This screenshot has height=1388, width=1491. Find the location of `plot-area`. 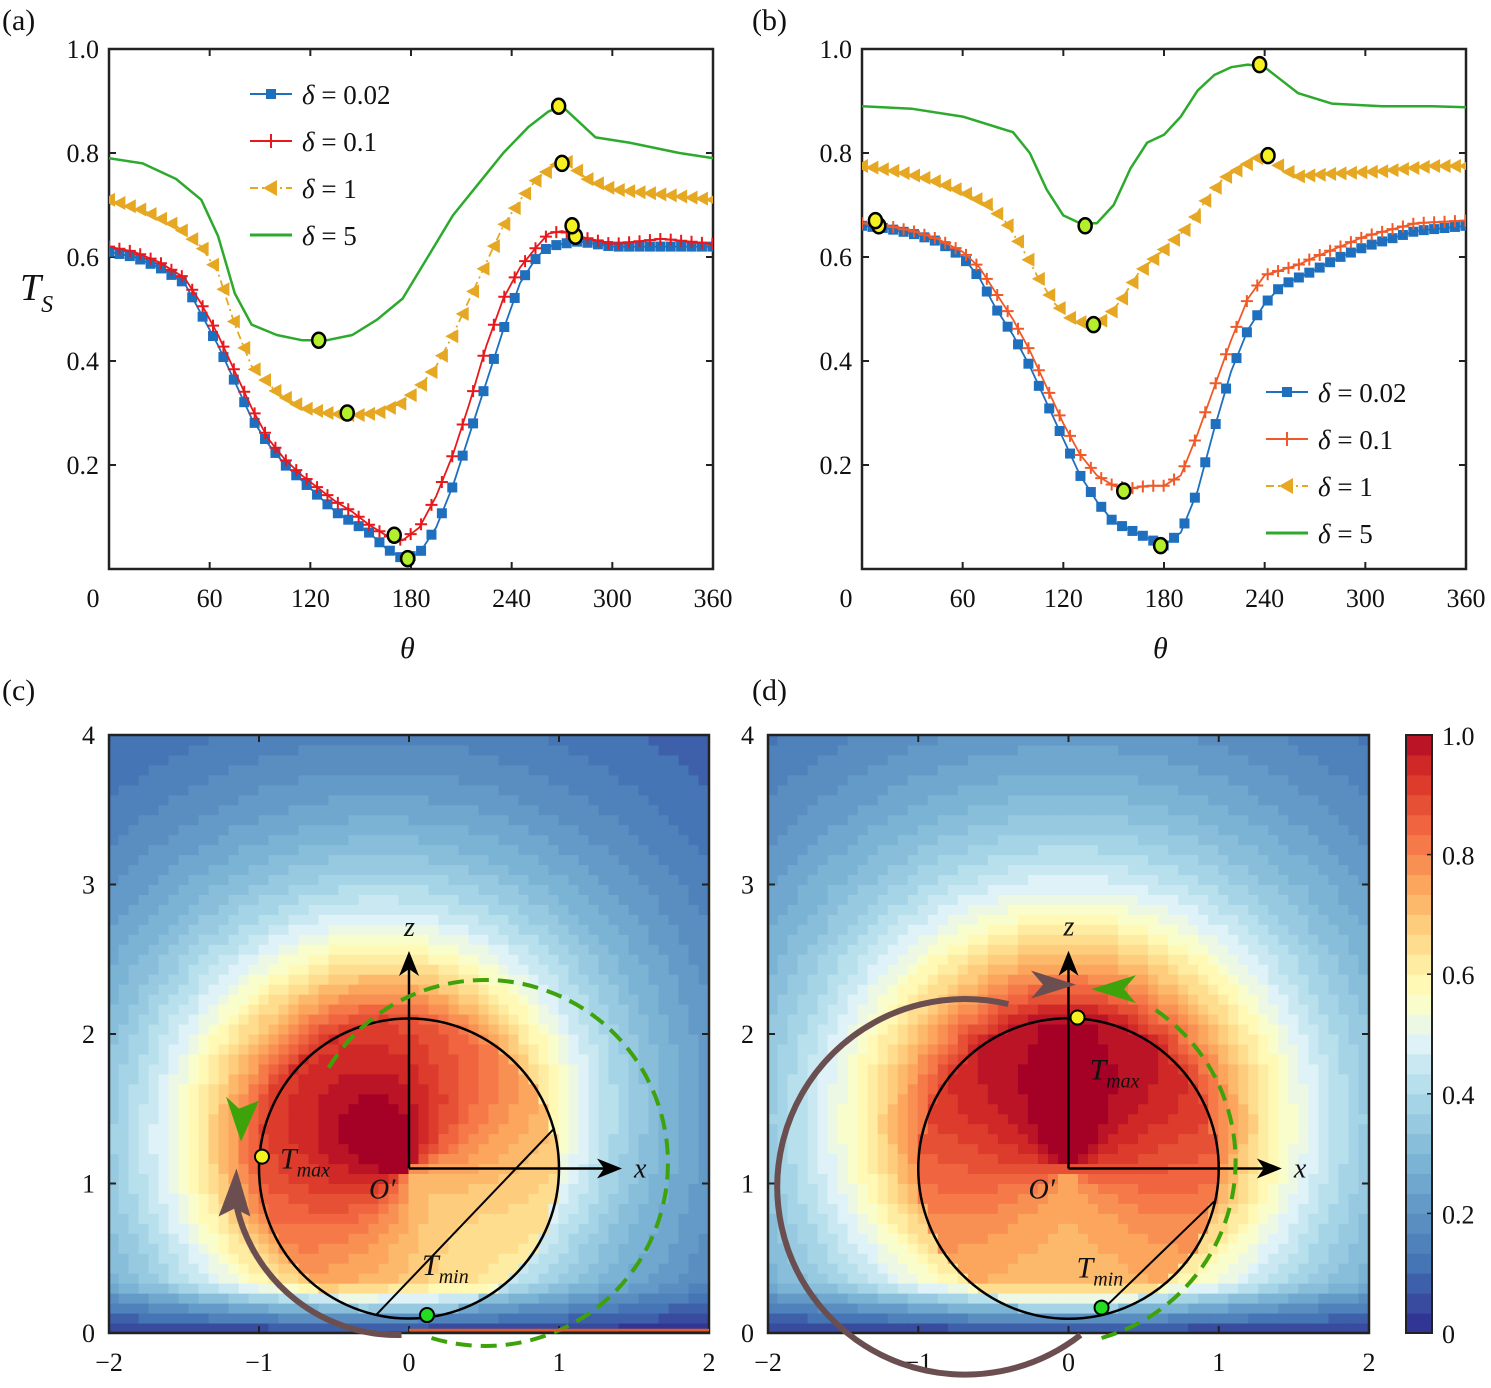

plot-area is located at coordinates (1164, 307).